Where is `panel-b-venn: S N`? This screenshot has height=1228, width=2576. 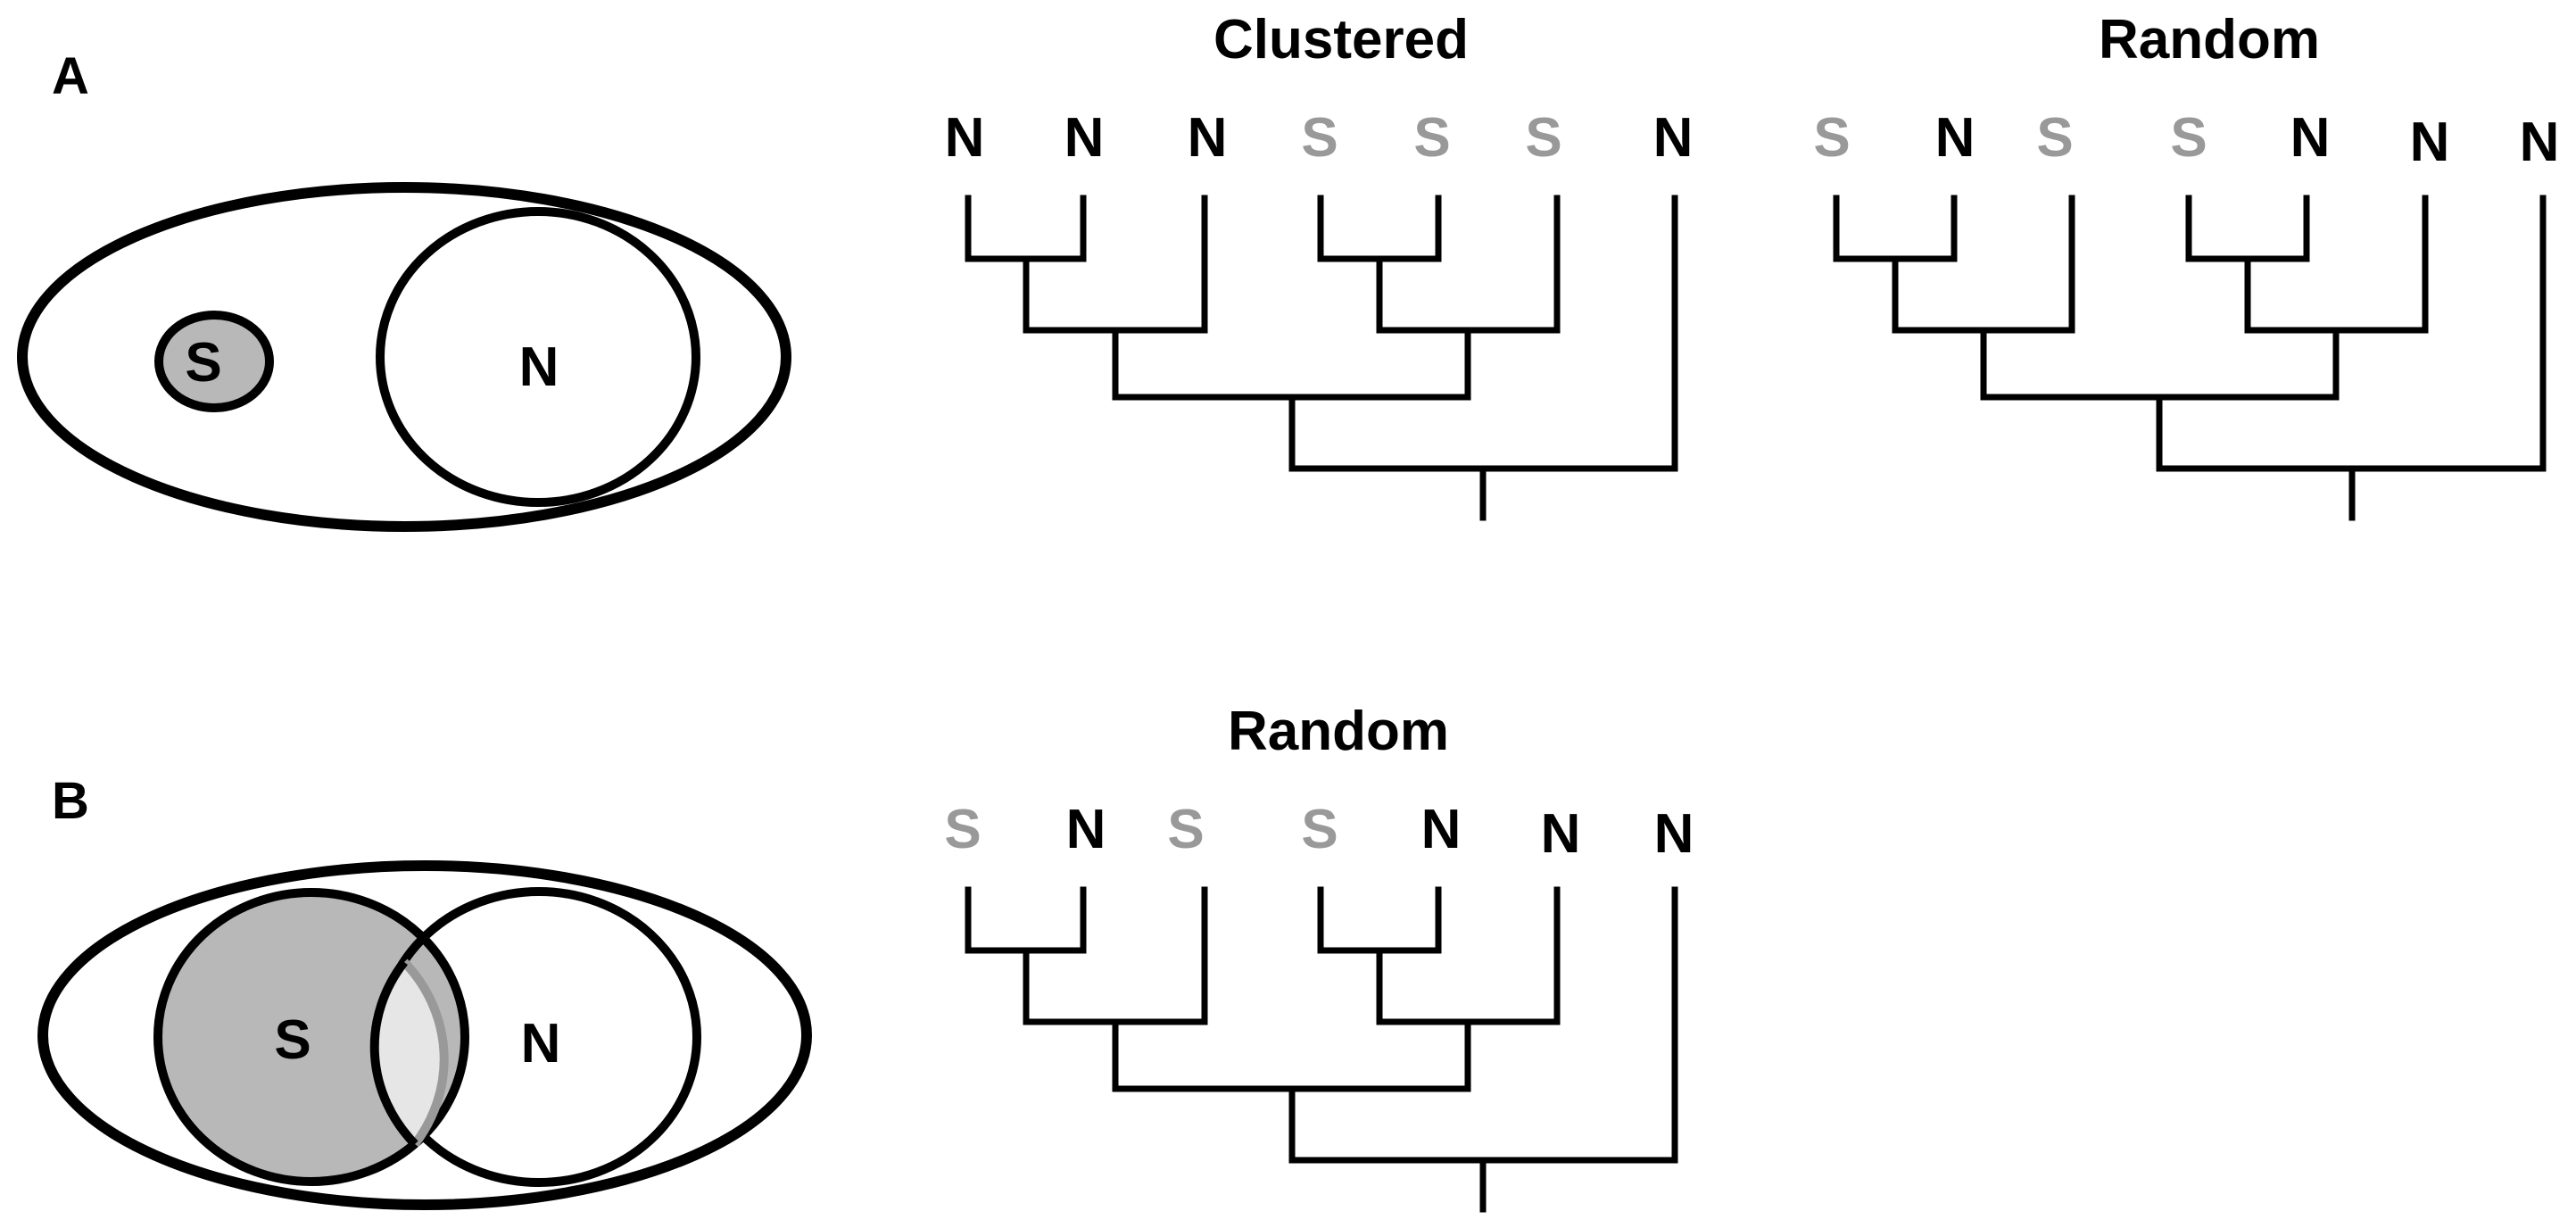 panel-b-venn: S N is located at coordinates (424, 1035).